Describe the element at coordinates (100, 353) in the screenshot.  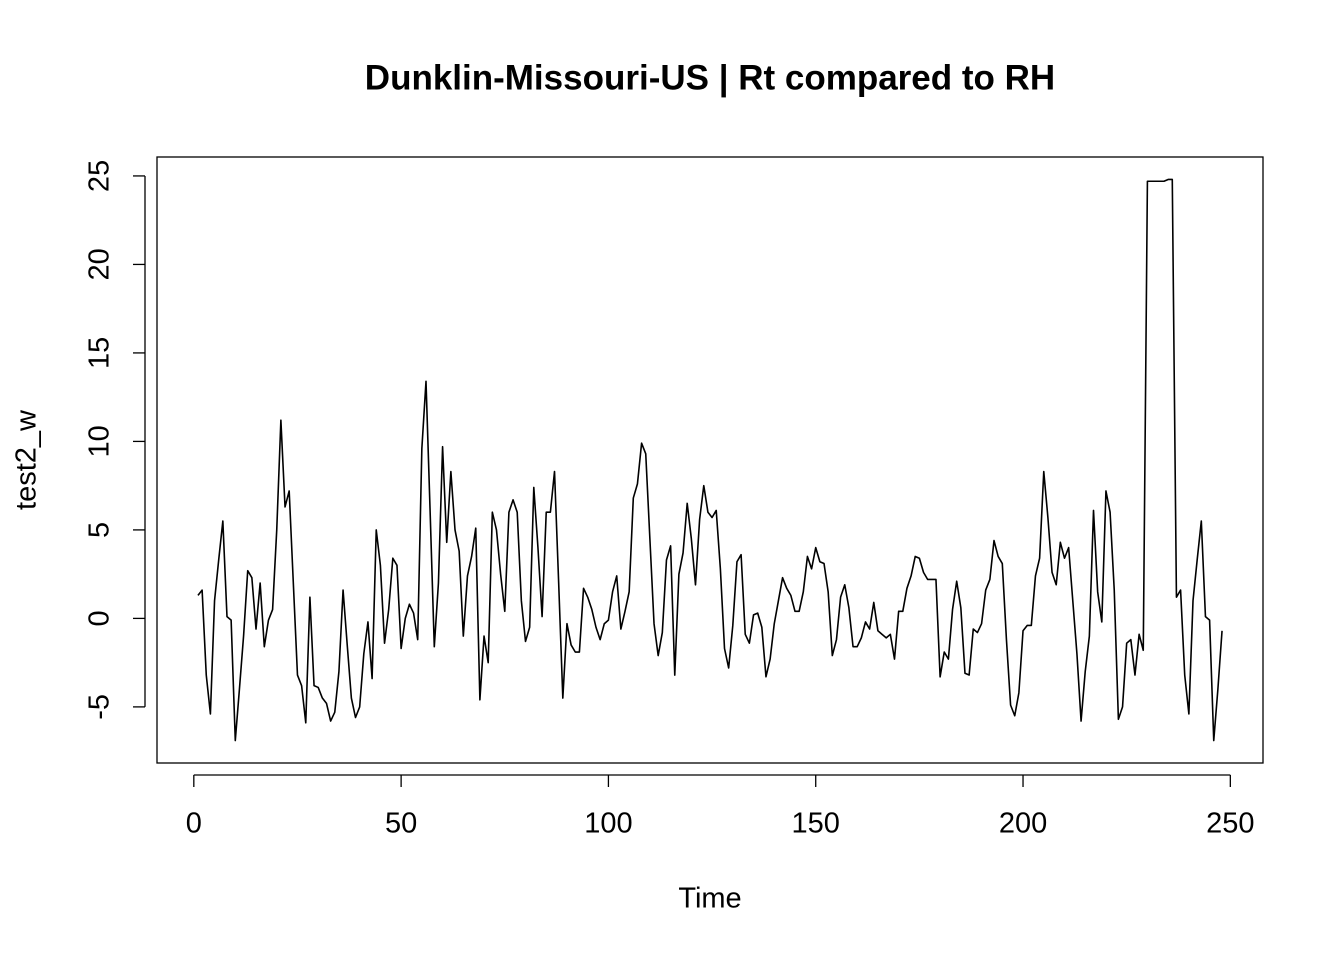
I see `y-tick-label: 15` at that location.